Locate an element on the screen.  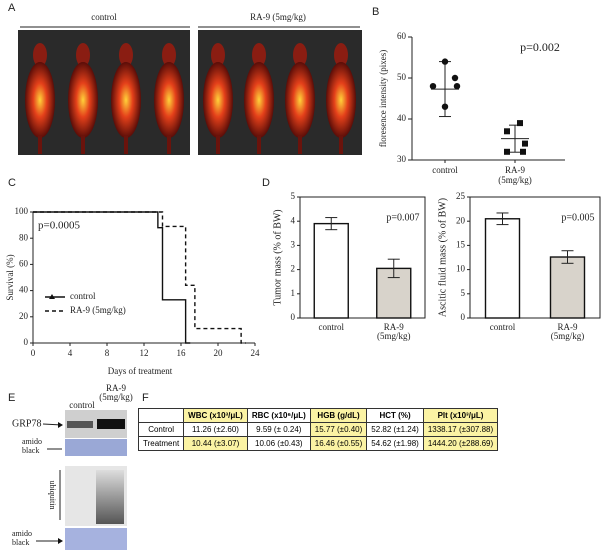
y-axis-label: Tumor mass (% of BW) is located at coordinates (277, 257).